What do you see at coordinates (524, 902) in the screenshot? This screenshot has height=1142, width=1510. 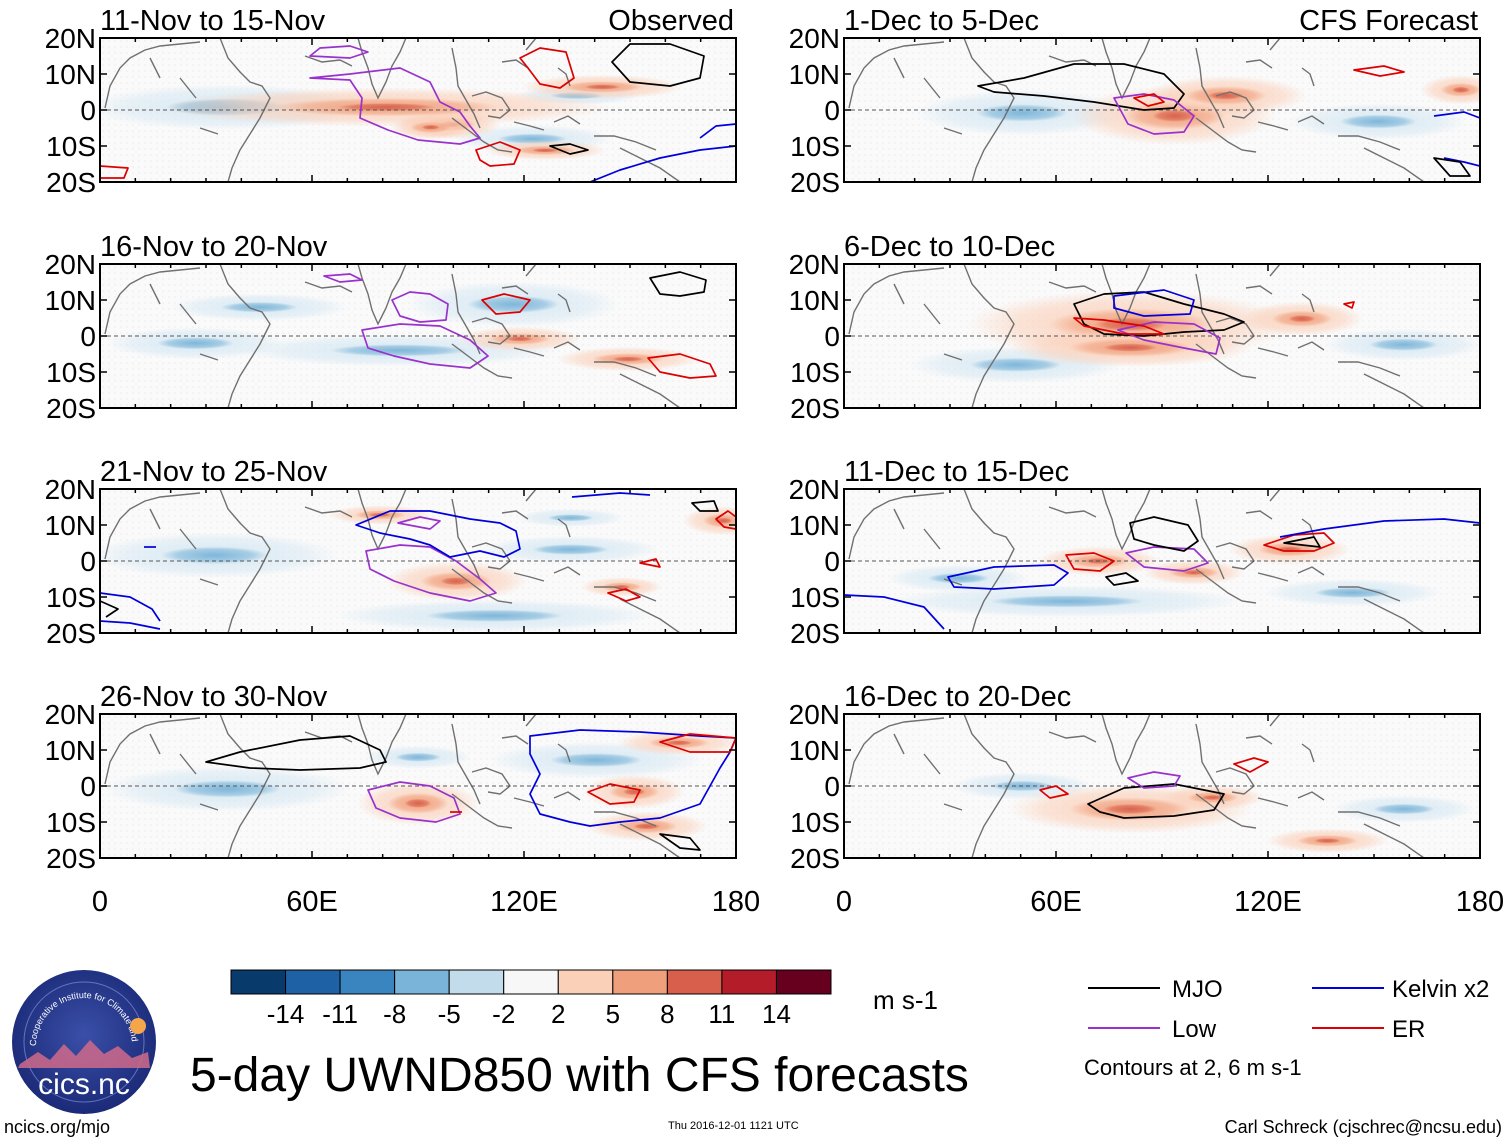 I see `x-tick-label: 120E` at bounding box center [524, 902].